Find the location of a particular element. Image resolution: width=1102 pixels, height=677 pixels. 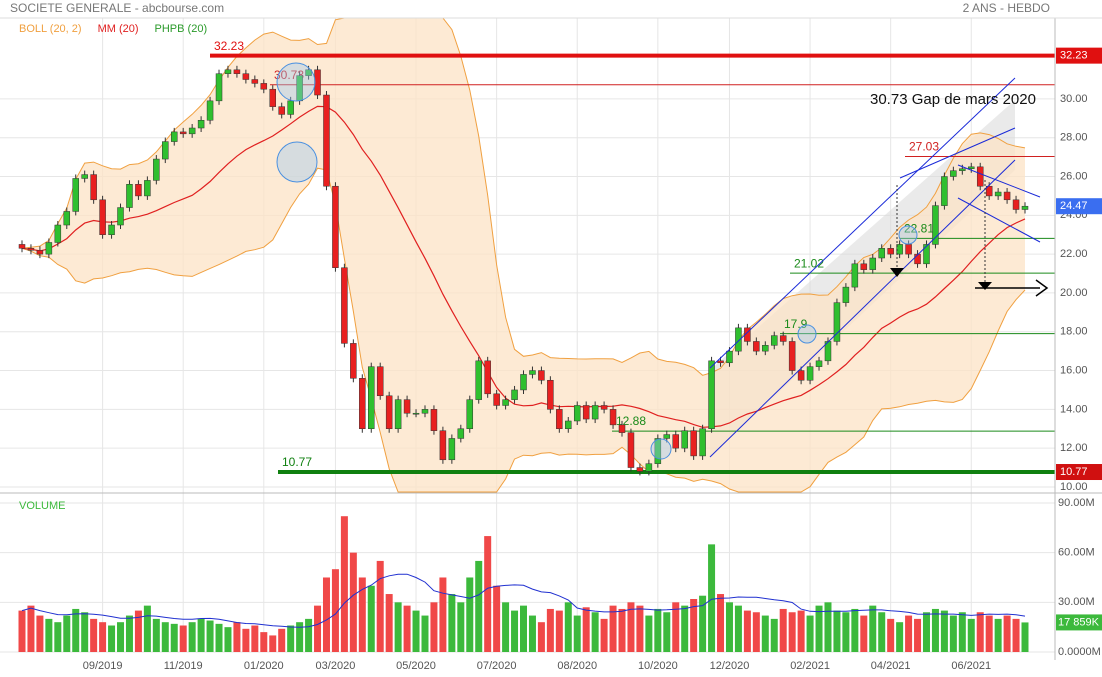

price-box-label: 32.23 is located at coordinates (1074, 56).